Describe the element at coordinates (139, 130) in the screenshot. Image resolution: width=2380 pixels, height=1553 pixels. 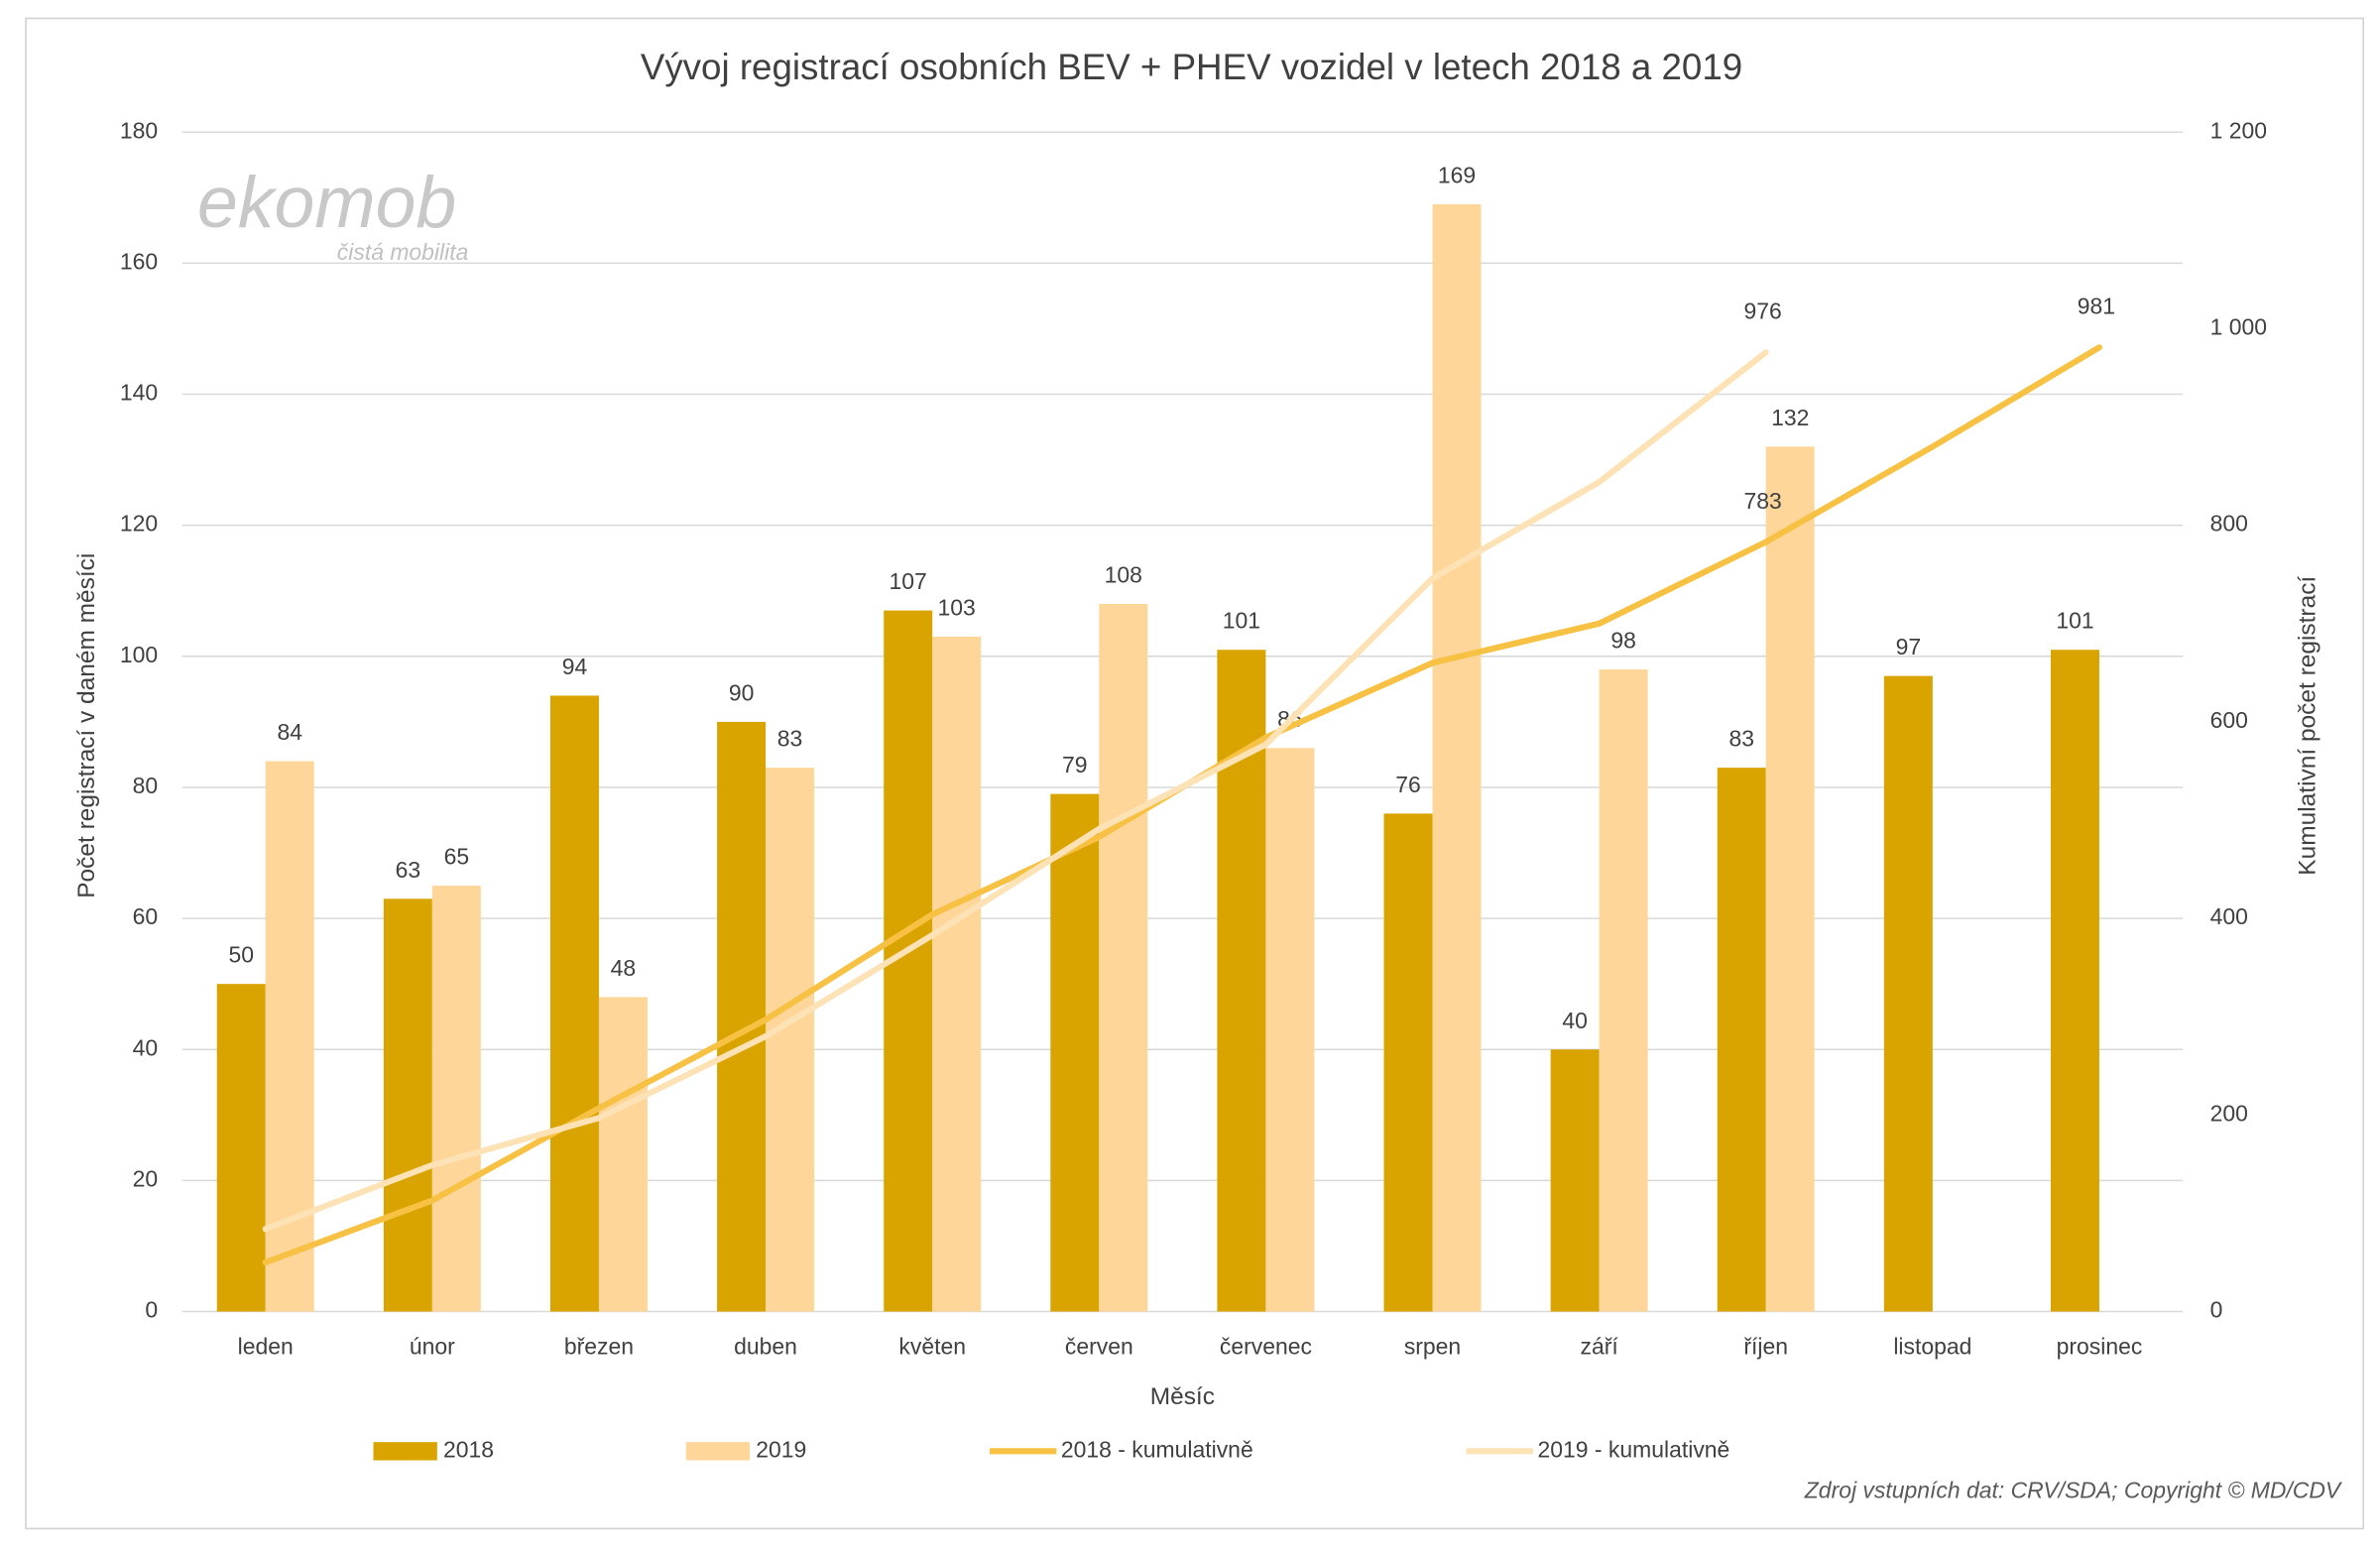
I see `y-tick-label: 180` at that location.